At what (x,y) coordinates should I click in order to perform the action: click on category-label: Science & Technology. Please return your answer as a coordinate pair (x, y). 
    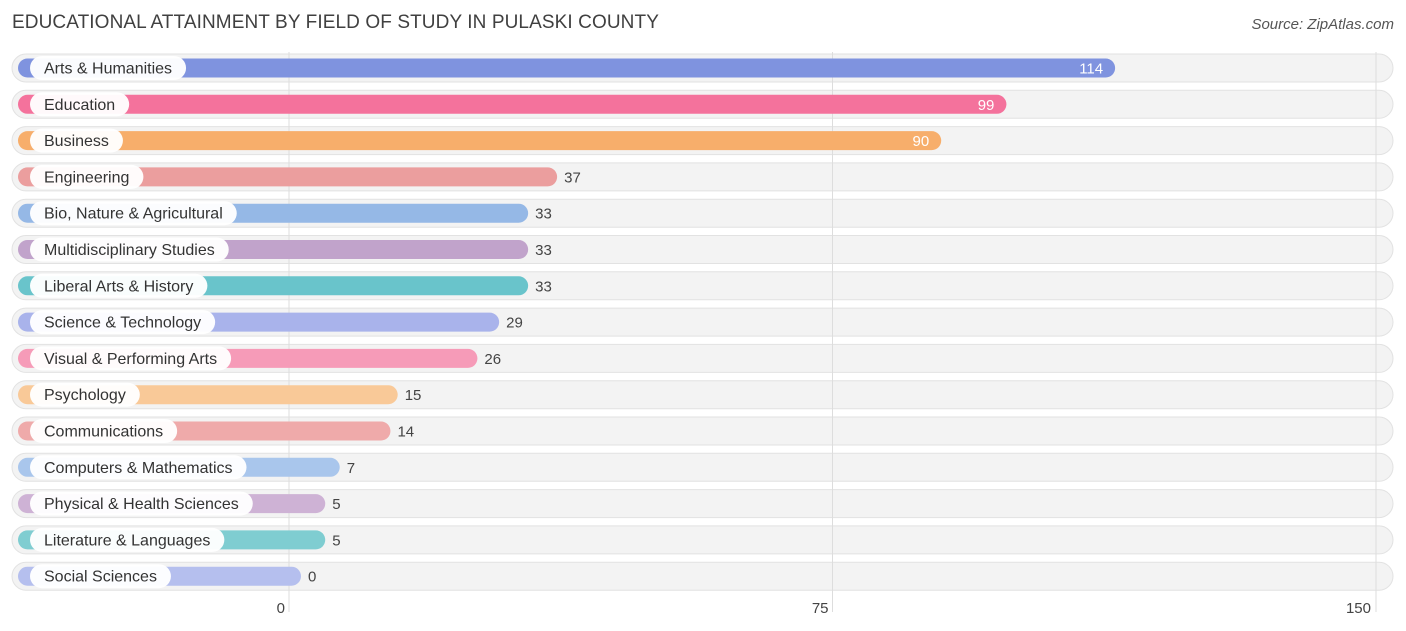
    Looking at the image, I should click on (122, 323).